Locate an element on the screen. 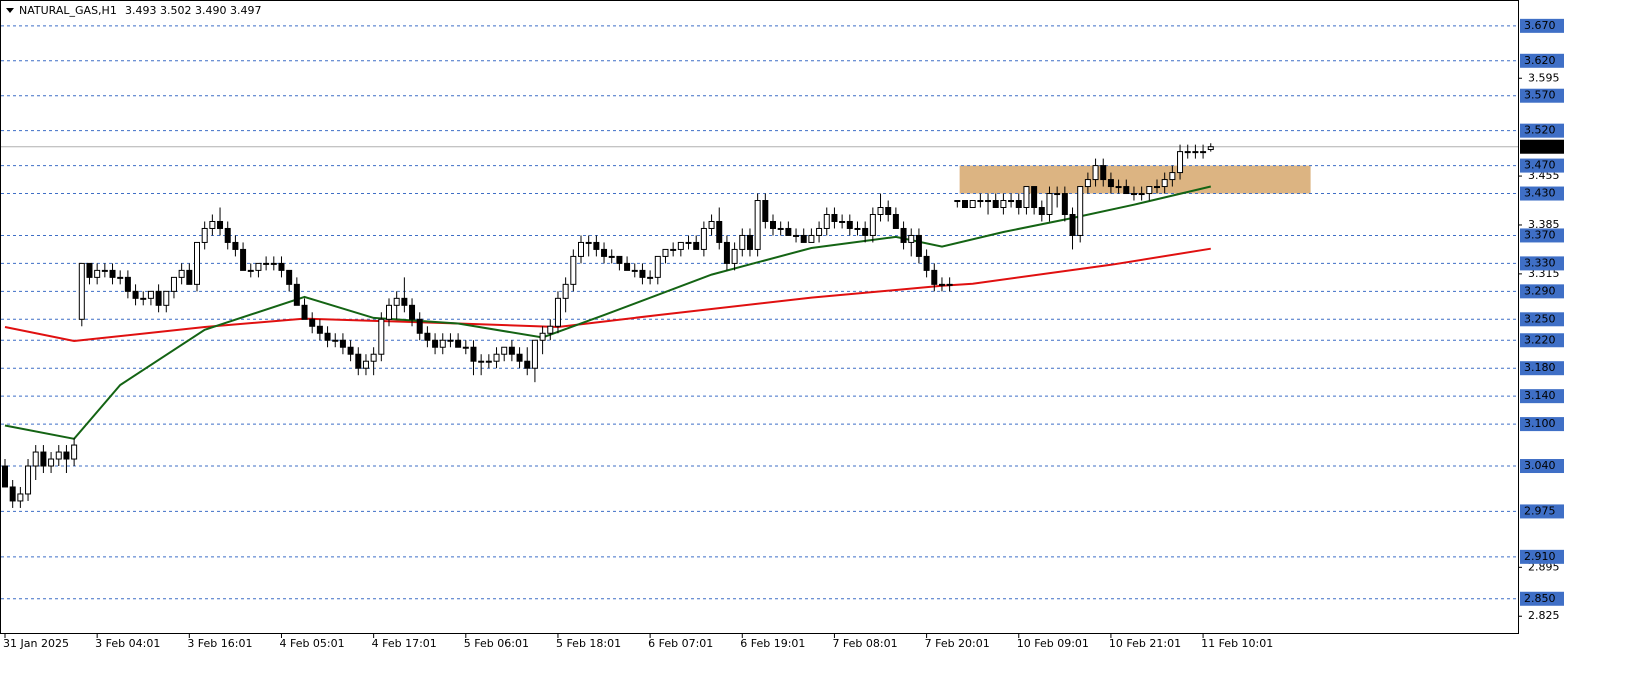 This screenshot has width=1651, height=691. x-tick-label: 31 Jan 2025 is located at coordinates (36, 643).